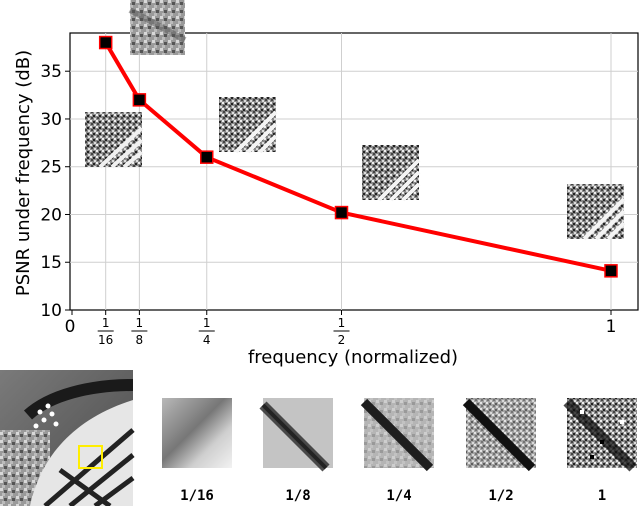 The height and width of the screenshot is (506, 640). What do you see at coordinates (139, 331) in the screenshot?
I see `x-tick-fraction: 18` at bounding box center [139, 331].